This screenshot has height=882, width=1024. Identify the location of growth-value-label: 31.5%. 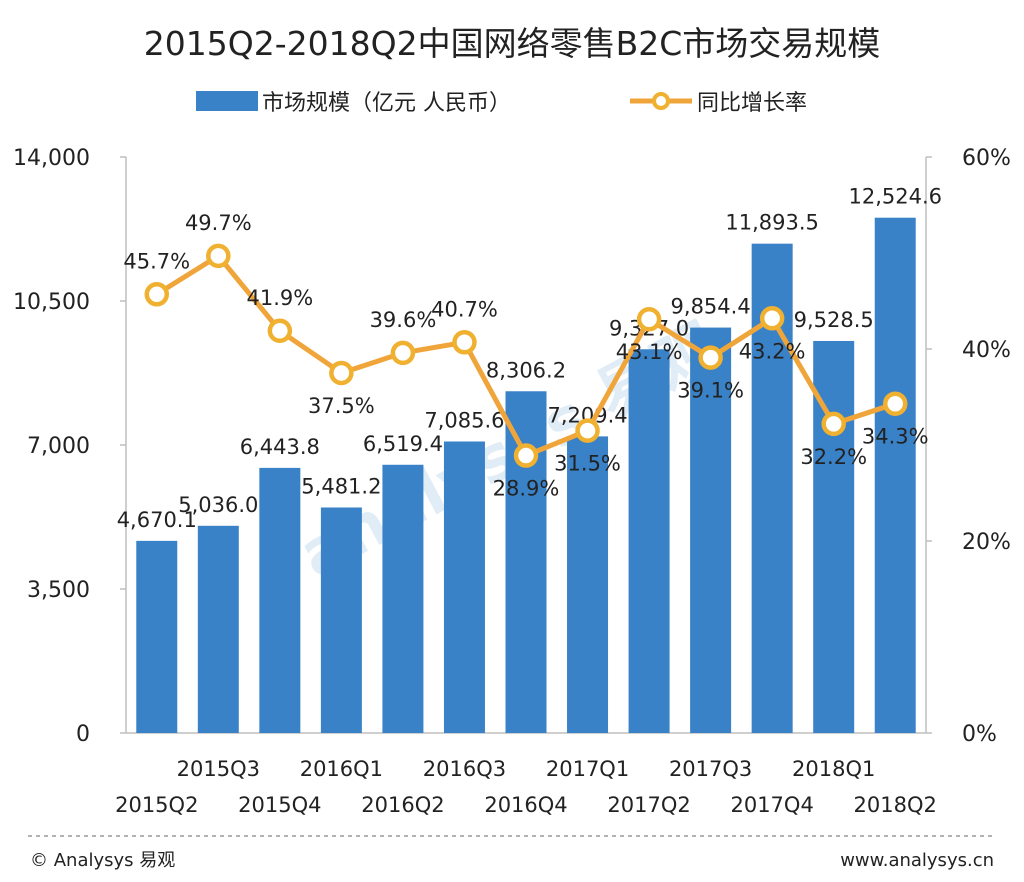
(587, 464).